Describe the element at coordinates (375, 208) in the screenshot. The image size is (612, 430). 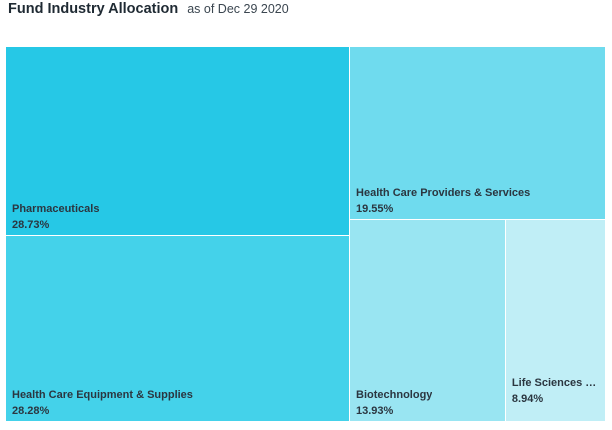
I see `tile-percentage: 19.55%` at that location.